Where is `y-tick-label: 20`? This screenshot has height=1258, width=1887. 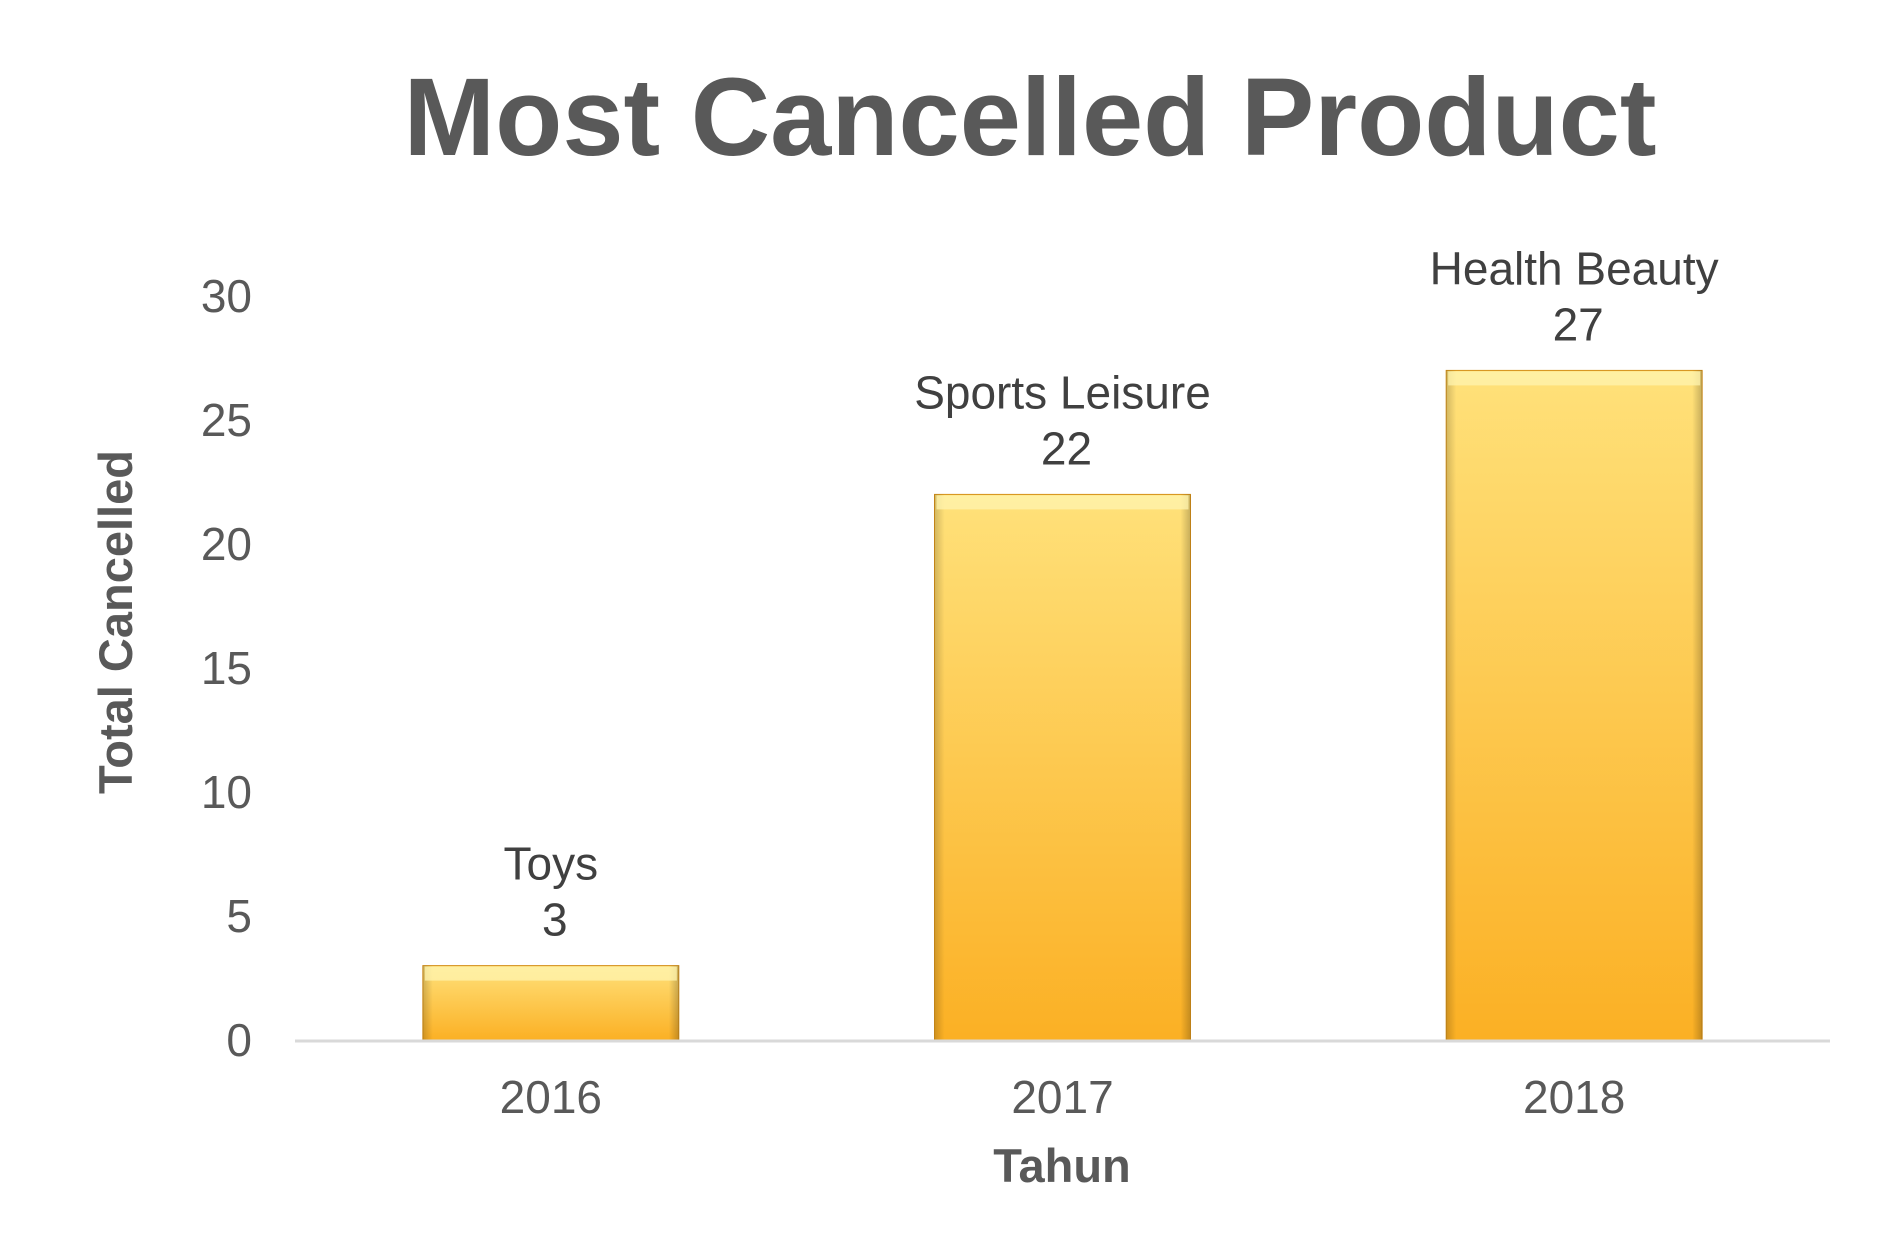
y-tick-label: 20 is located at coordinates (226, 544).